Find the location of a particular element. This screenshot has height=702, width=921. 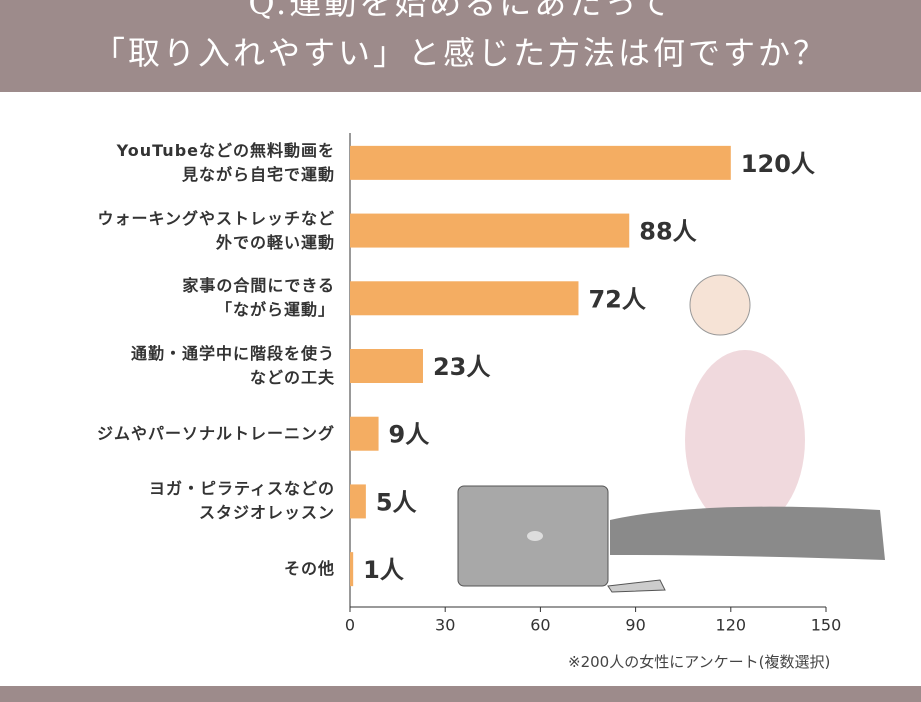

x-tick-label: 30 is located at coordinates (445, 625).